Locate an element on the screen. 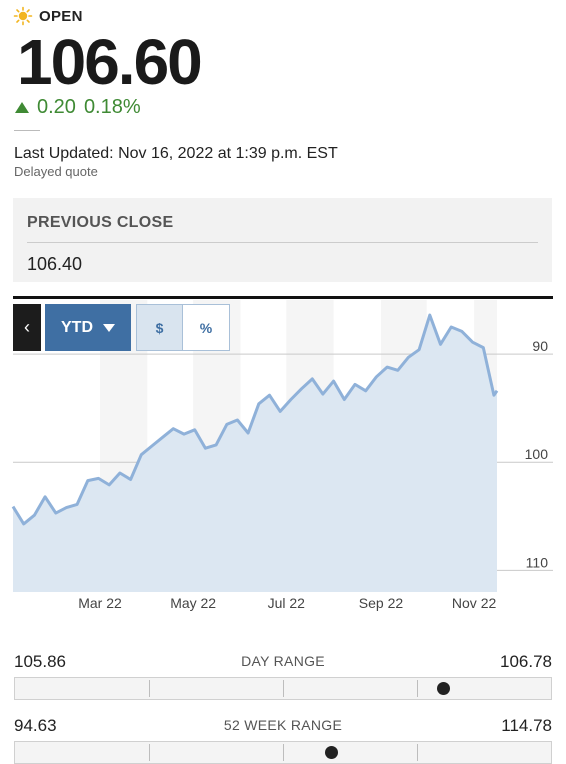 Image resolution: width=566 pixels, height=764 pixels. day-range-marker is located at coordinates (444, 688).